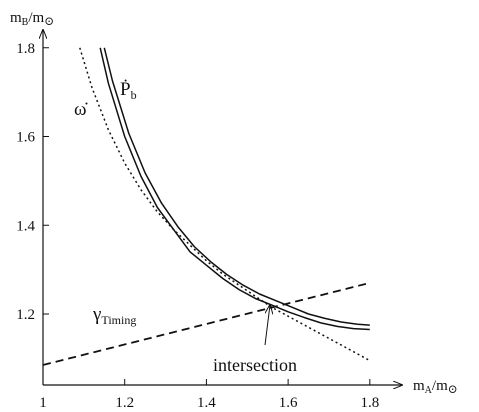 This screenshot has height=412, width=479. Describe the element at coordinates (435, 387) in the screenshot. I see `x-axis-label: mA/m⊙` at that location.